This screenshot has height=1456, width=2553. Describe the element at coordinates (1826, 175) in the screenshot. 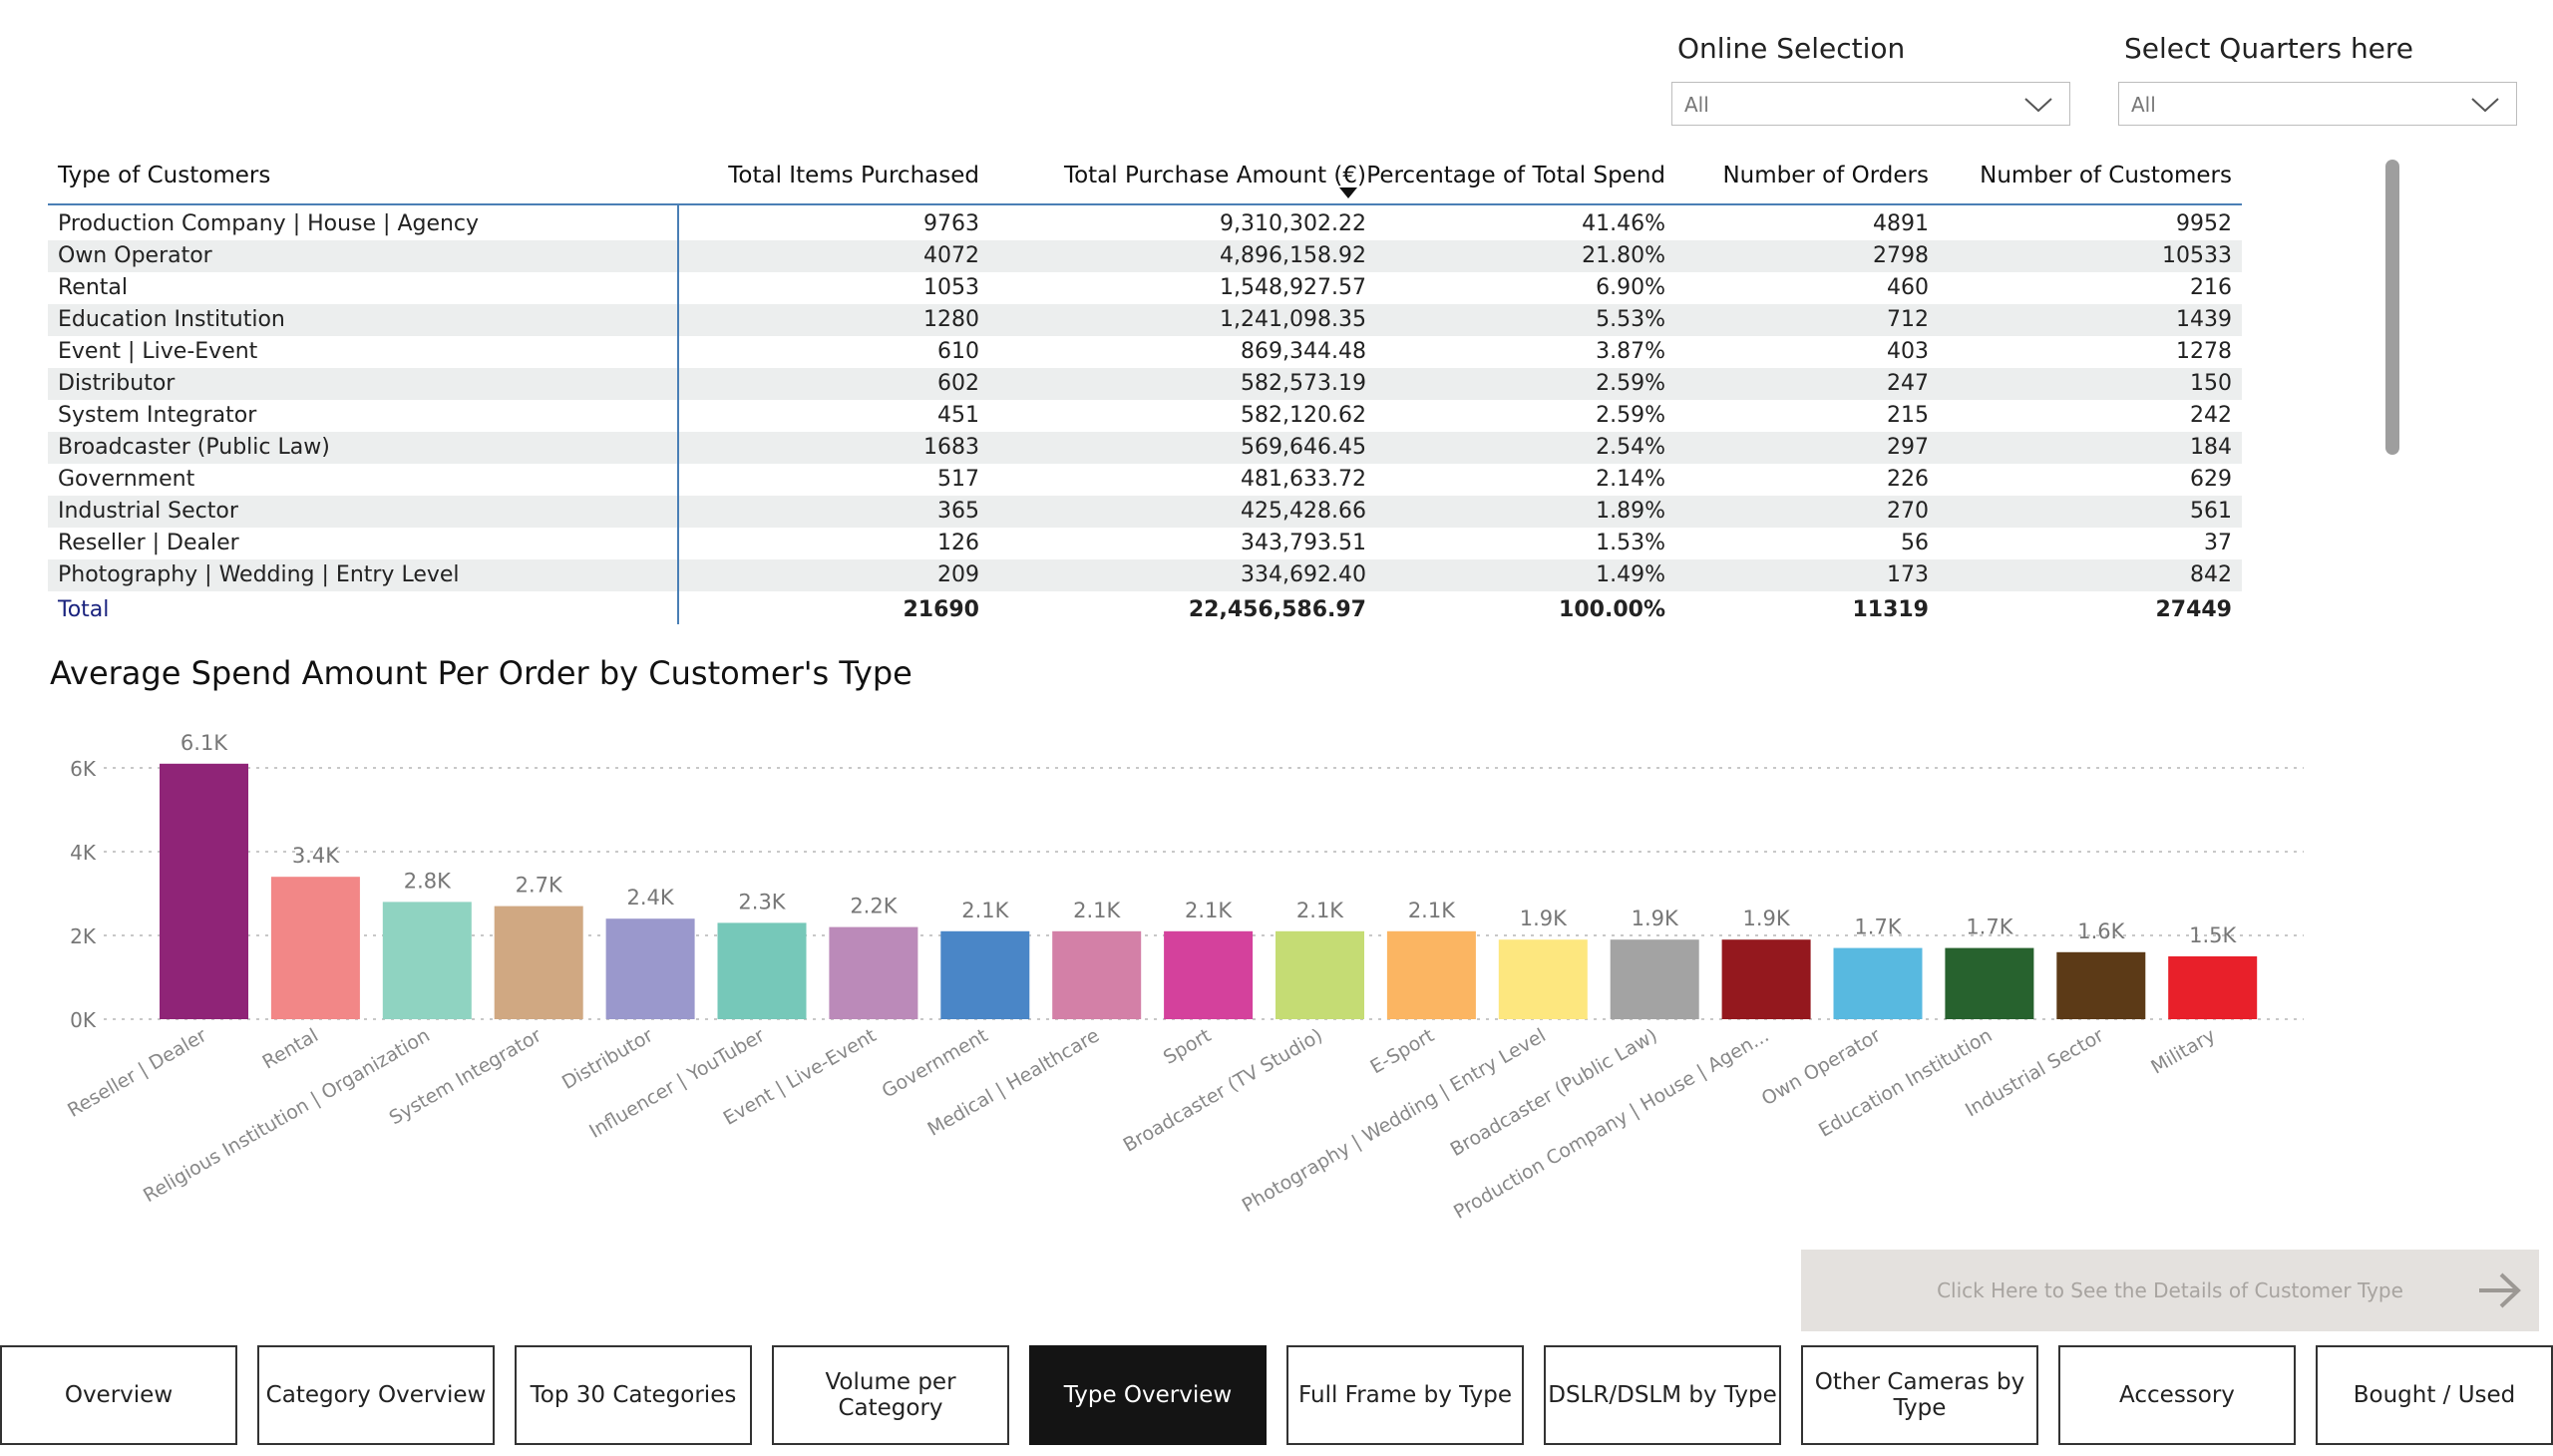

I see `column-header-orders: Number of Orders` at that location.